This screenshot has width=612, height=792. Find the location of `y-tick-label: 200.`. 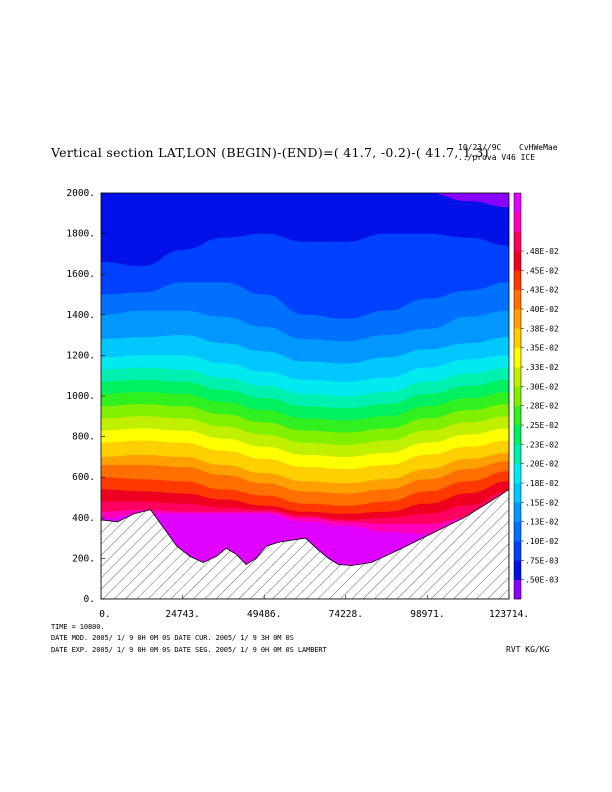

y-tick-label: 200. is located at coordinates (83, 558).